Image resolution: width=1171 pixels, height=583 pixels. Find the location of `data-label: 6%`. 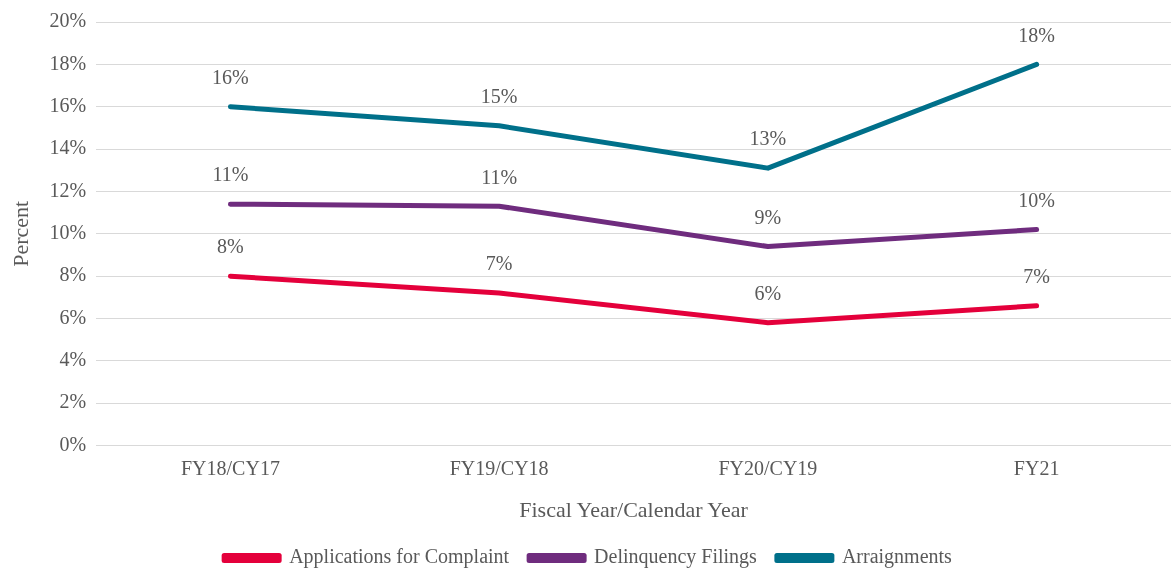

data-label: 6% is located at coordinates (768, 293).